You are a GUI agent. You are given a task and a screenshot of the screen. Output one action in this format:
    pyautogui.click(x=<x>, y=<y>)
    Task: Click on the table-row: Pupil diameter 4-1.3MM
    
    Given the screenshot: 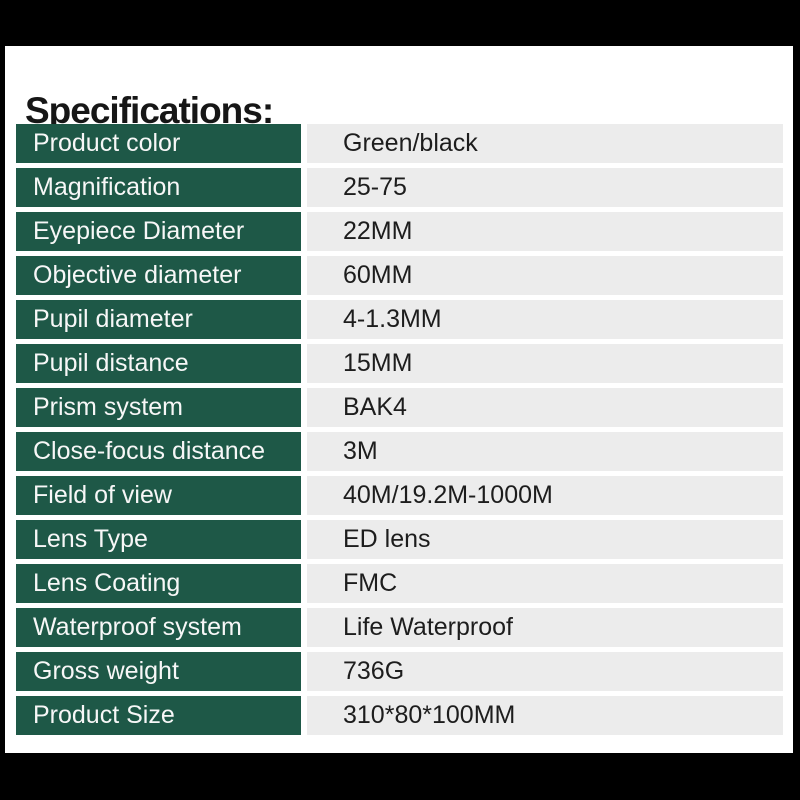 What is the action you would take?
    pyautogui.click(x=399, y=319)
    